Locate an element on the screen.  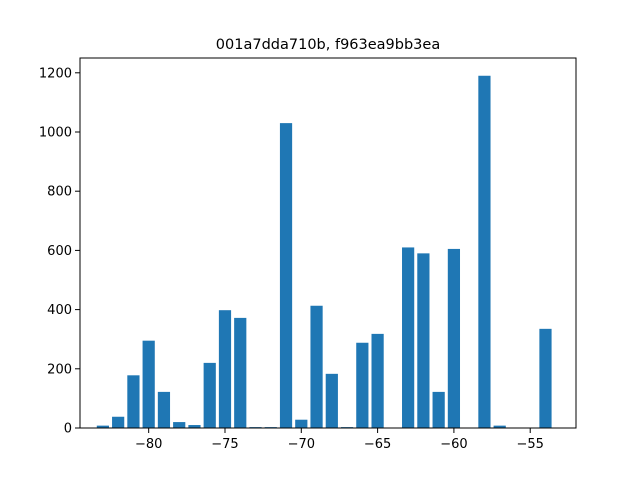
y-tick-label: 200 is located at coordinates (59, 369).